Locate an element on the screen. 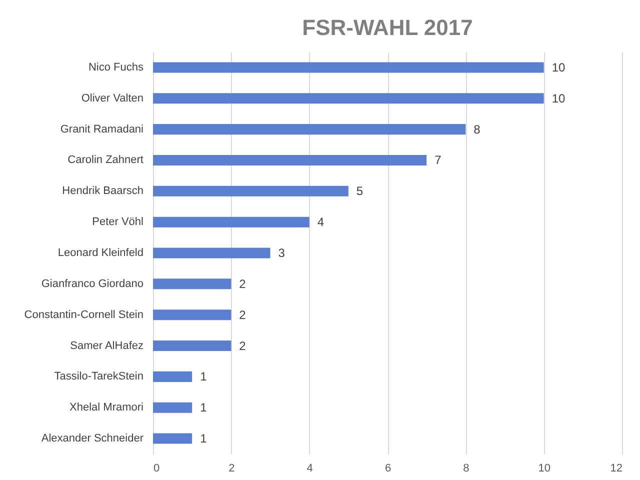  data-label: 5 is located at coordinates (360, 191).